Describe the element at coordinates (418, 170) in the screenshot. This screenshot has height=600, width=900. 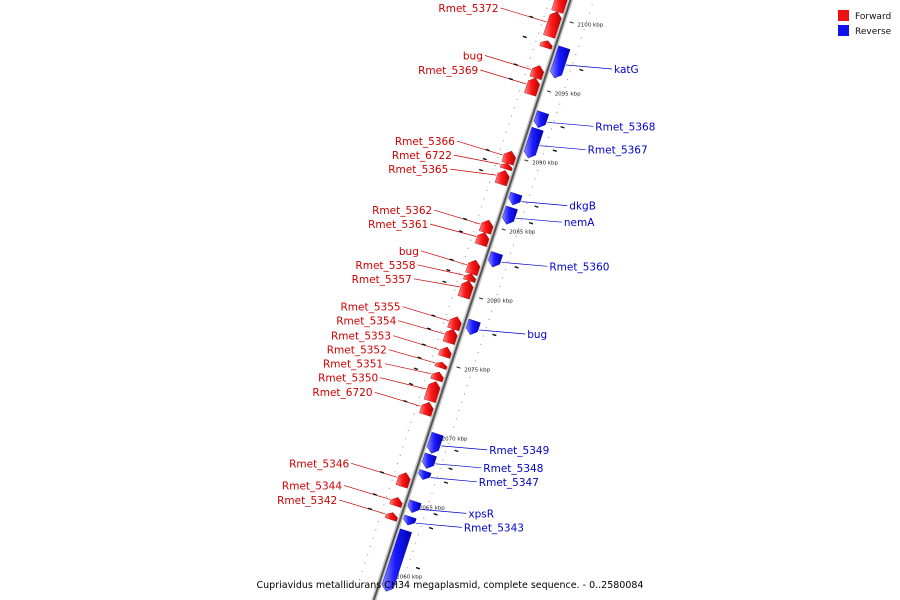
I see `gene-label: Rmet_5365` at that location.